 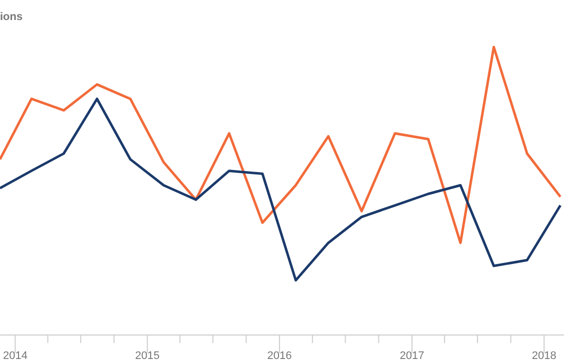 I want to click on x-tick-label: 2016, so click(x=279, y=356).